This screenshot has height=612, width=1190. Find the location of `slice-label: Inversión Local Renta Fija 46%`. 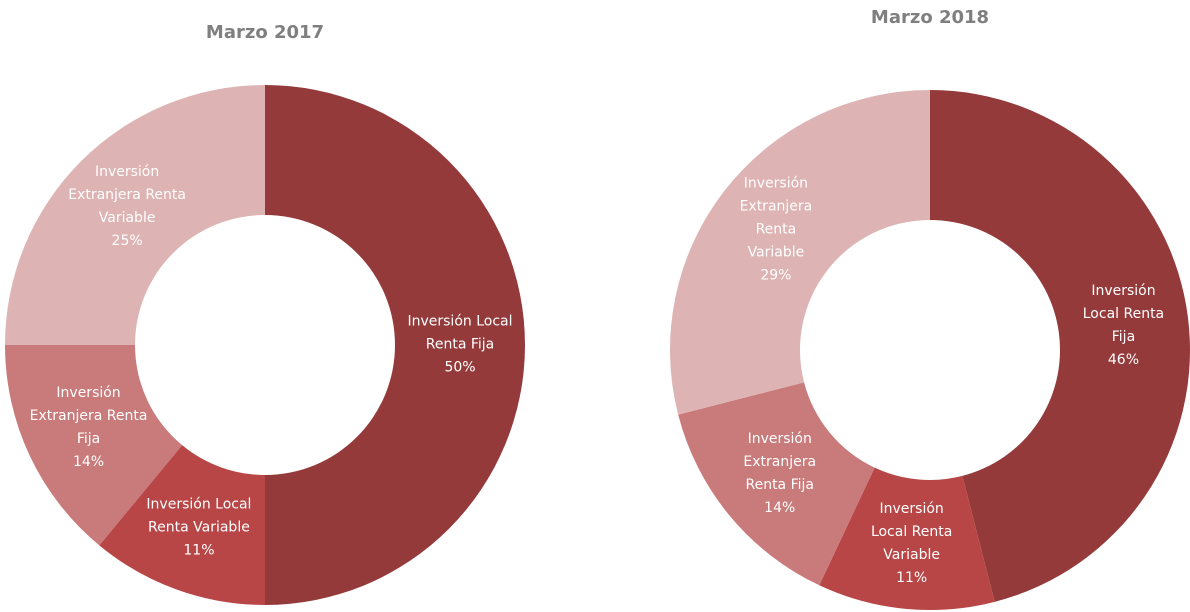

slice-label: Inversión Local Renta Fija 46% is located at coordinates (1123, 326).